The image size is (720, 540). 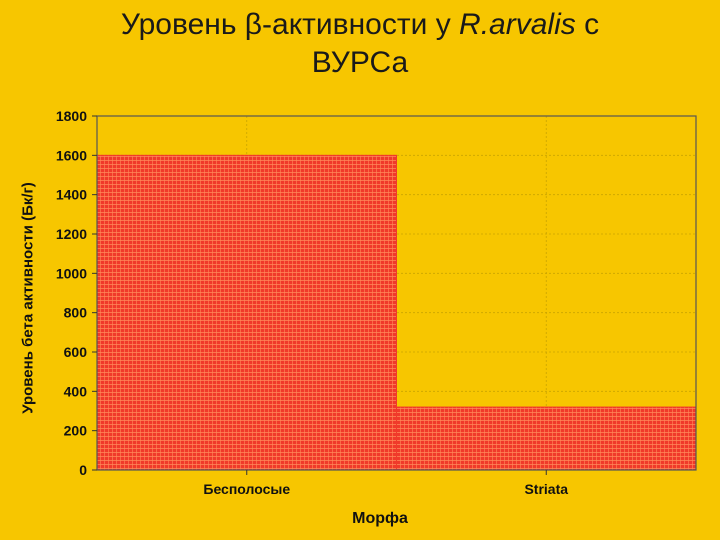 I want to click on y-axis-title: Уровень бета активности (Бк/г), so click(x=28, y=298).